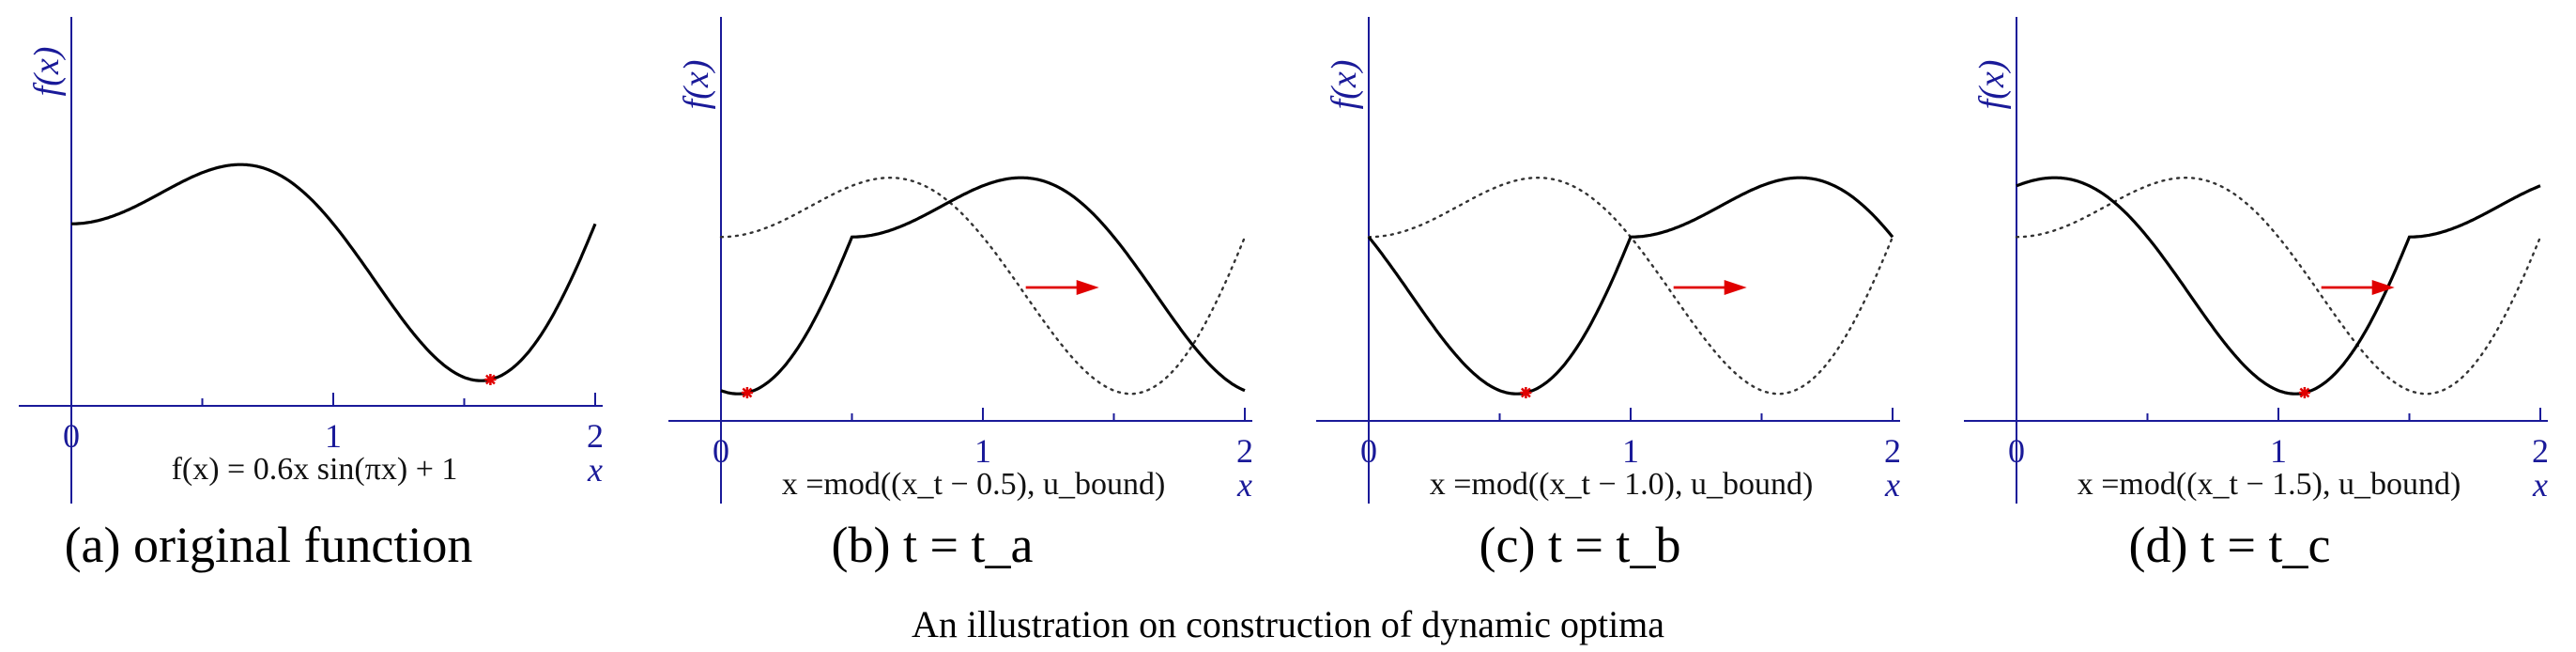 Image resolution: width=2576 pixels, height=652 pixels. What do you see at coordinates (1622, 484) in the screenshot?
I see `formula-label: x =mod((x_t − 1.0), u_bound)` at bounding box center [1622, 484].